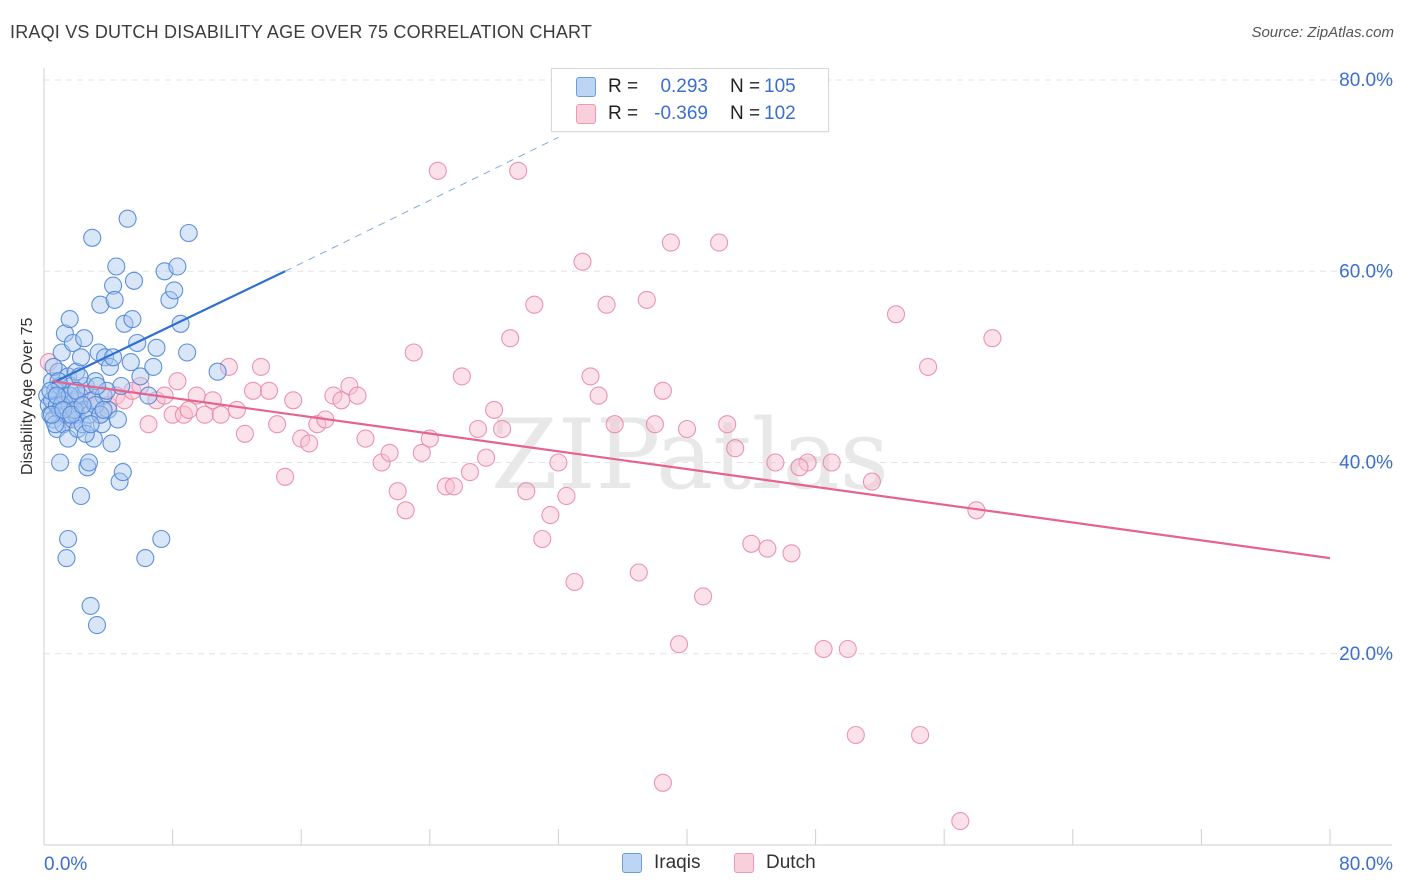 The width and height of the screenshot is (1406, 892). What do you see at coordinates (744, 863) in the screenshot?
I see `dutch-legend-swatch` at bounding box center [744, 863].